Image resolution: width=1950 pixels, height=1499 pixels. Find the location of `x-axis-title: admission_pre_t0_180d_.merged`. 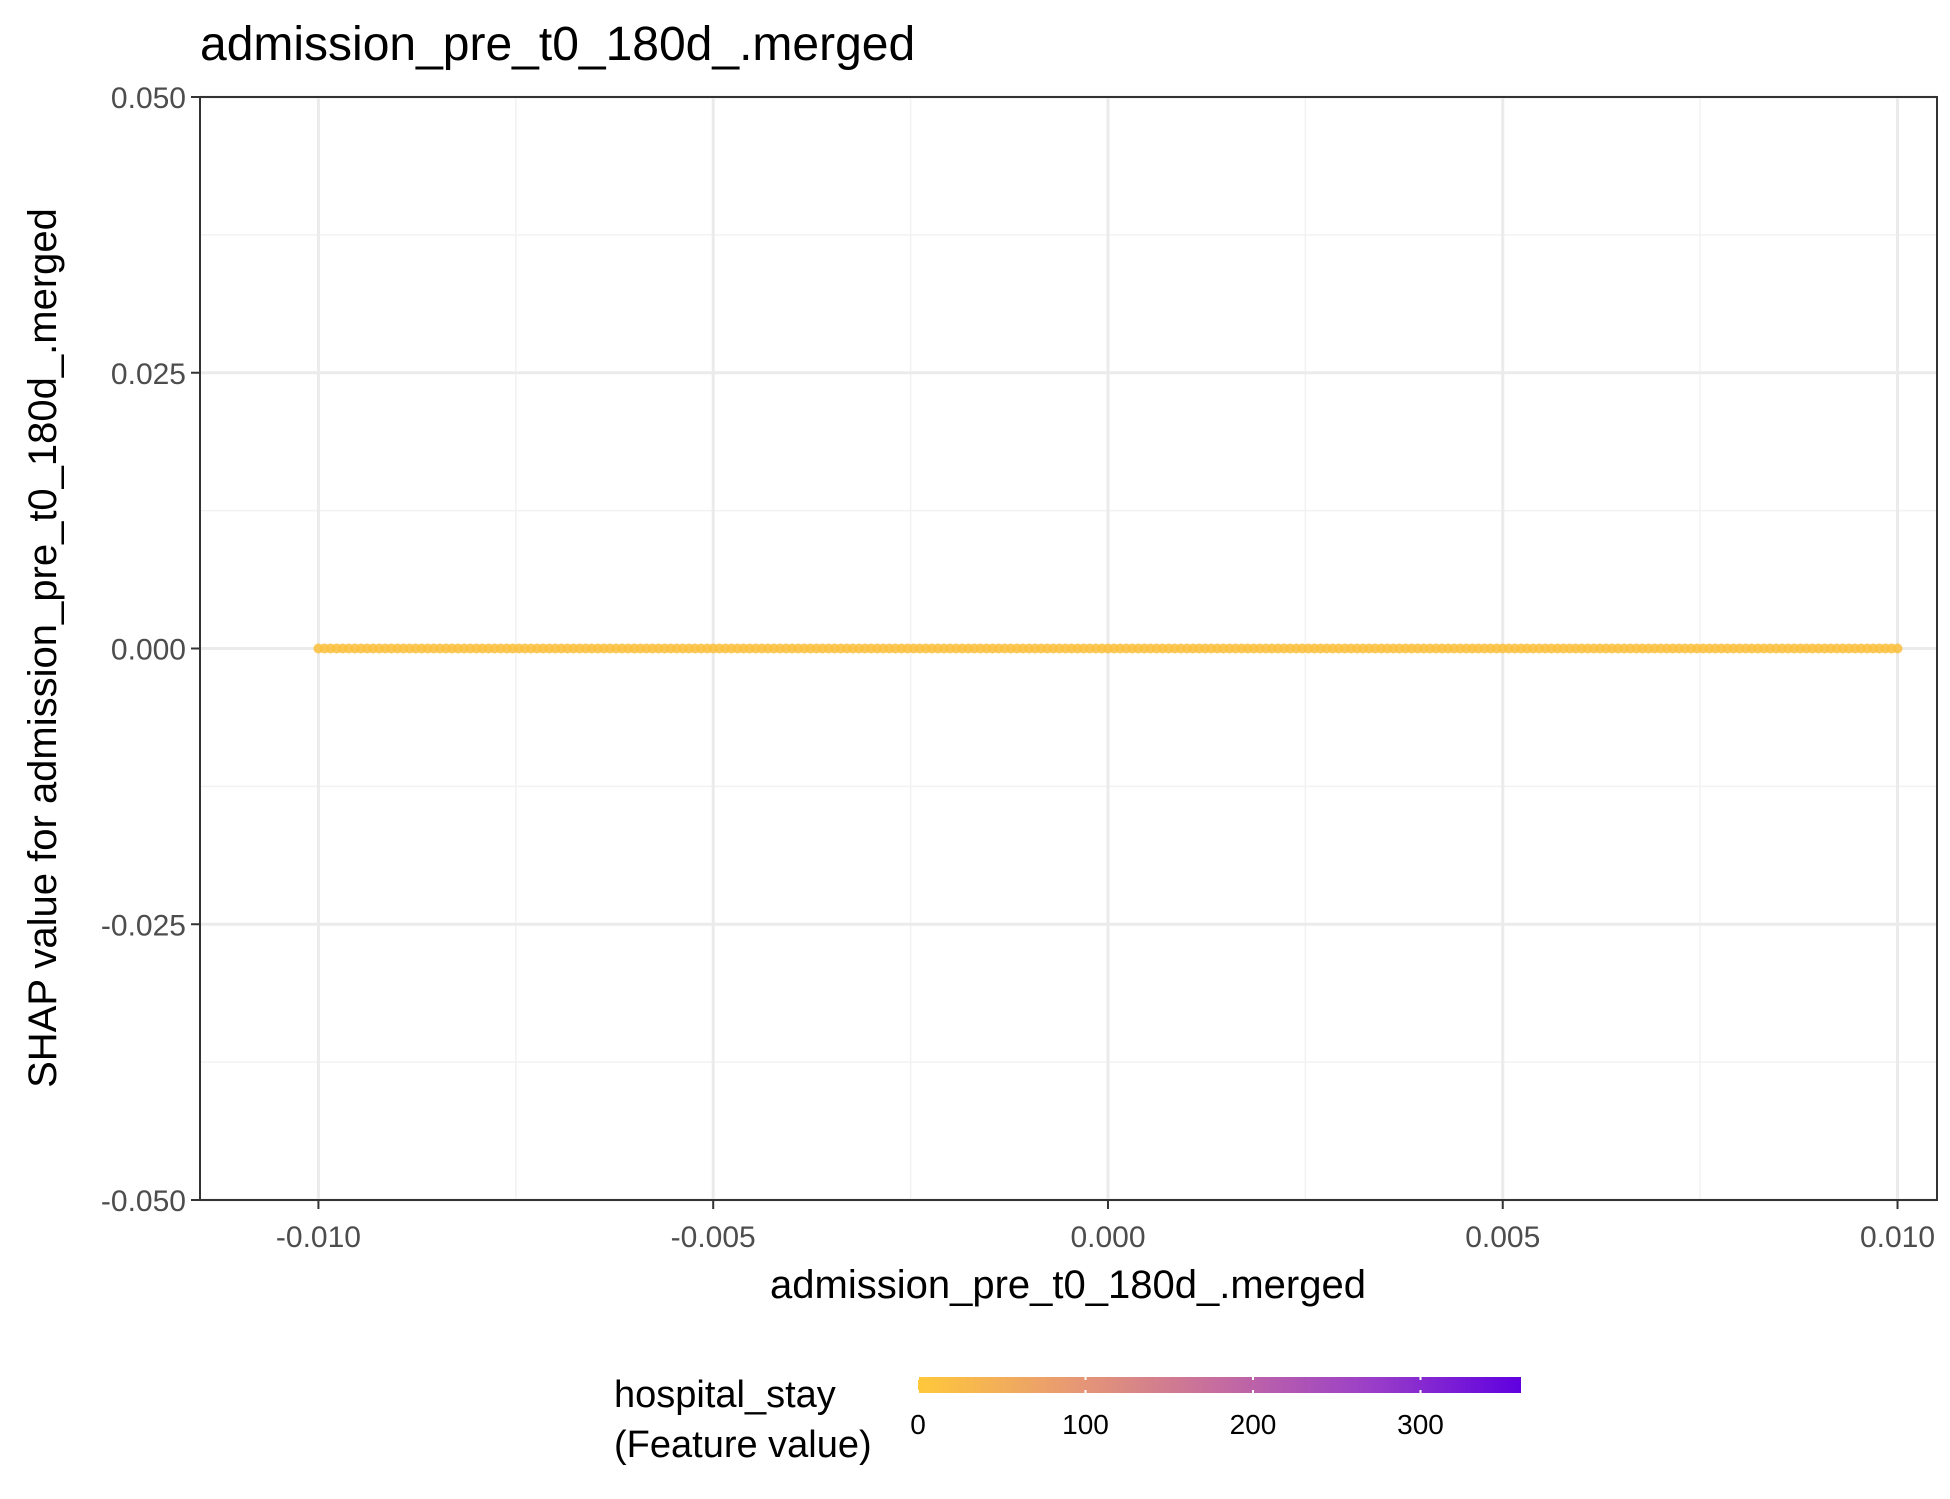

x-axis-title: admission_pre_t0_180d_.merged is located at coordinates (1068, 1285).